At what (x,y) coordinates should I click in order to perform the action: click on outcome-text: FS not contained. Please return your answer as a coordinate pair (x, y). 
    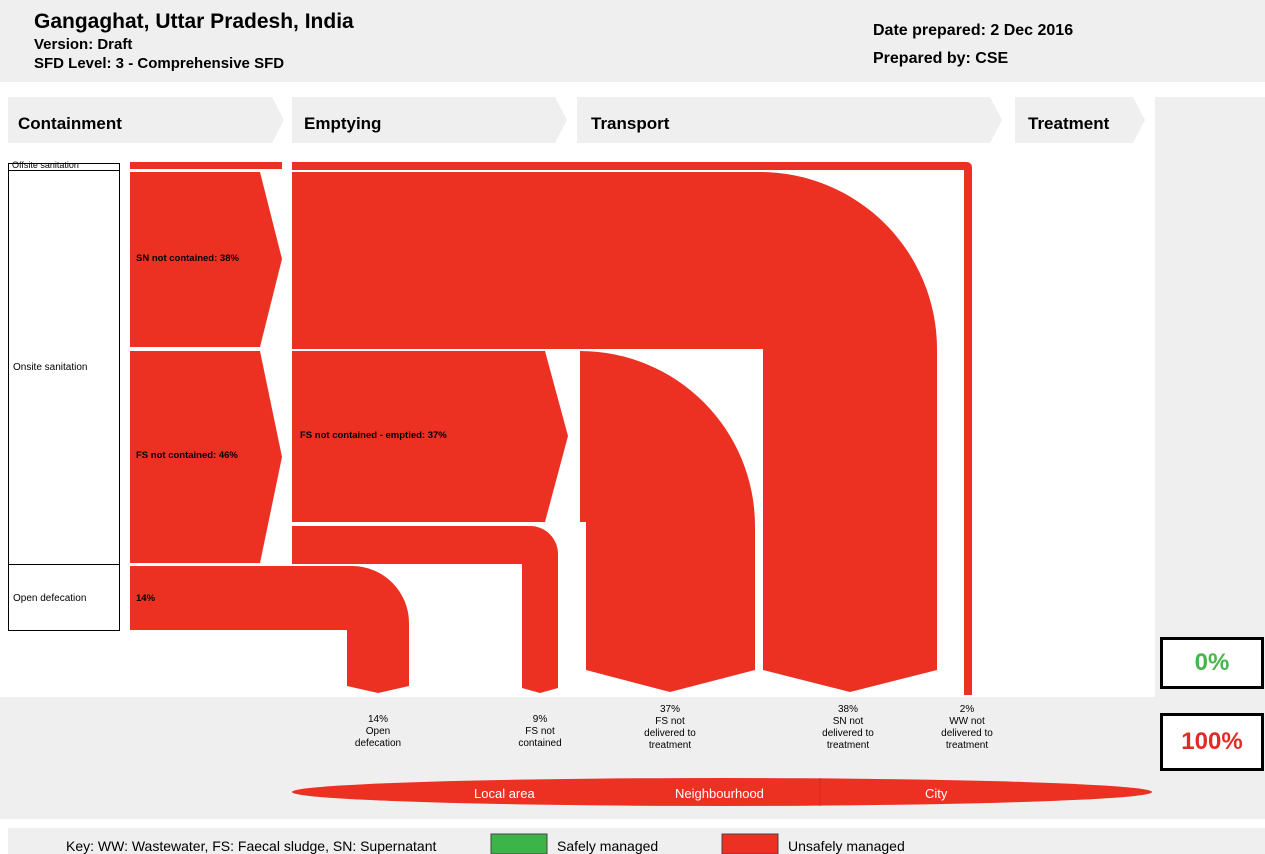
    Looking at the image, I should click on (540, 737).